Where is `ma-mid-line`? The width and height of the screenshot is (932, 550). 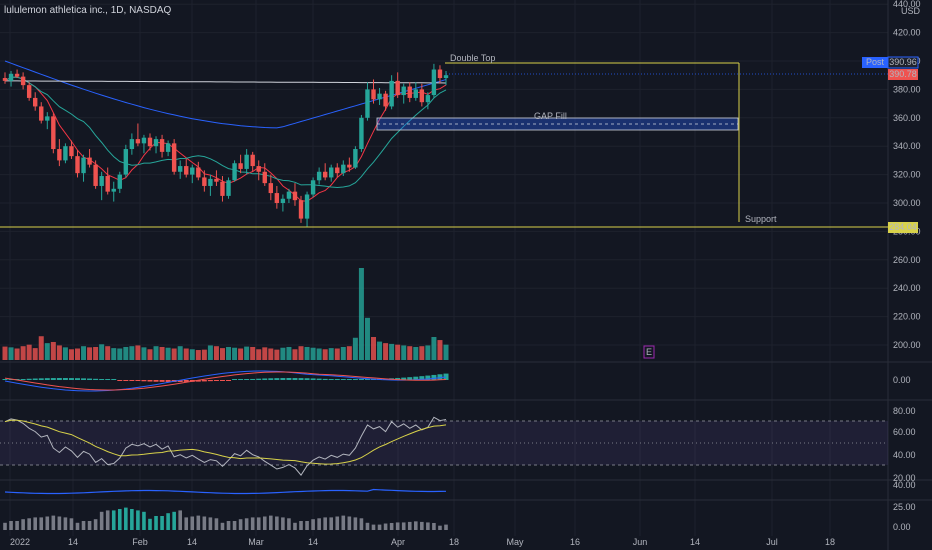 ma-mid-line is located at coordinates (225, 132).